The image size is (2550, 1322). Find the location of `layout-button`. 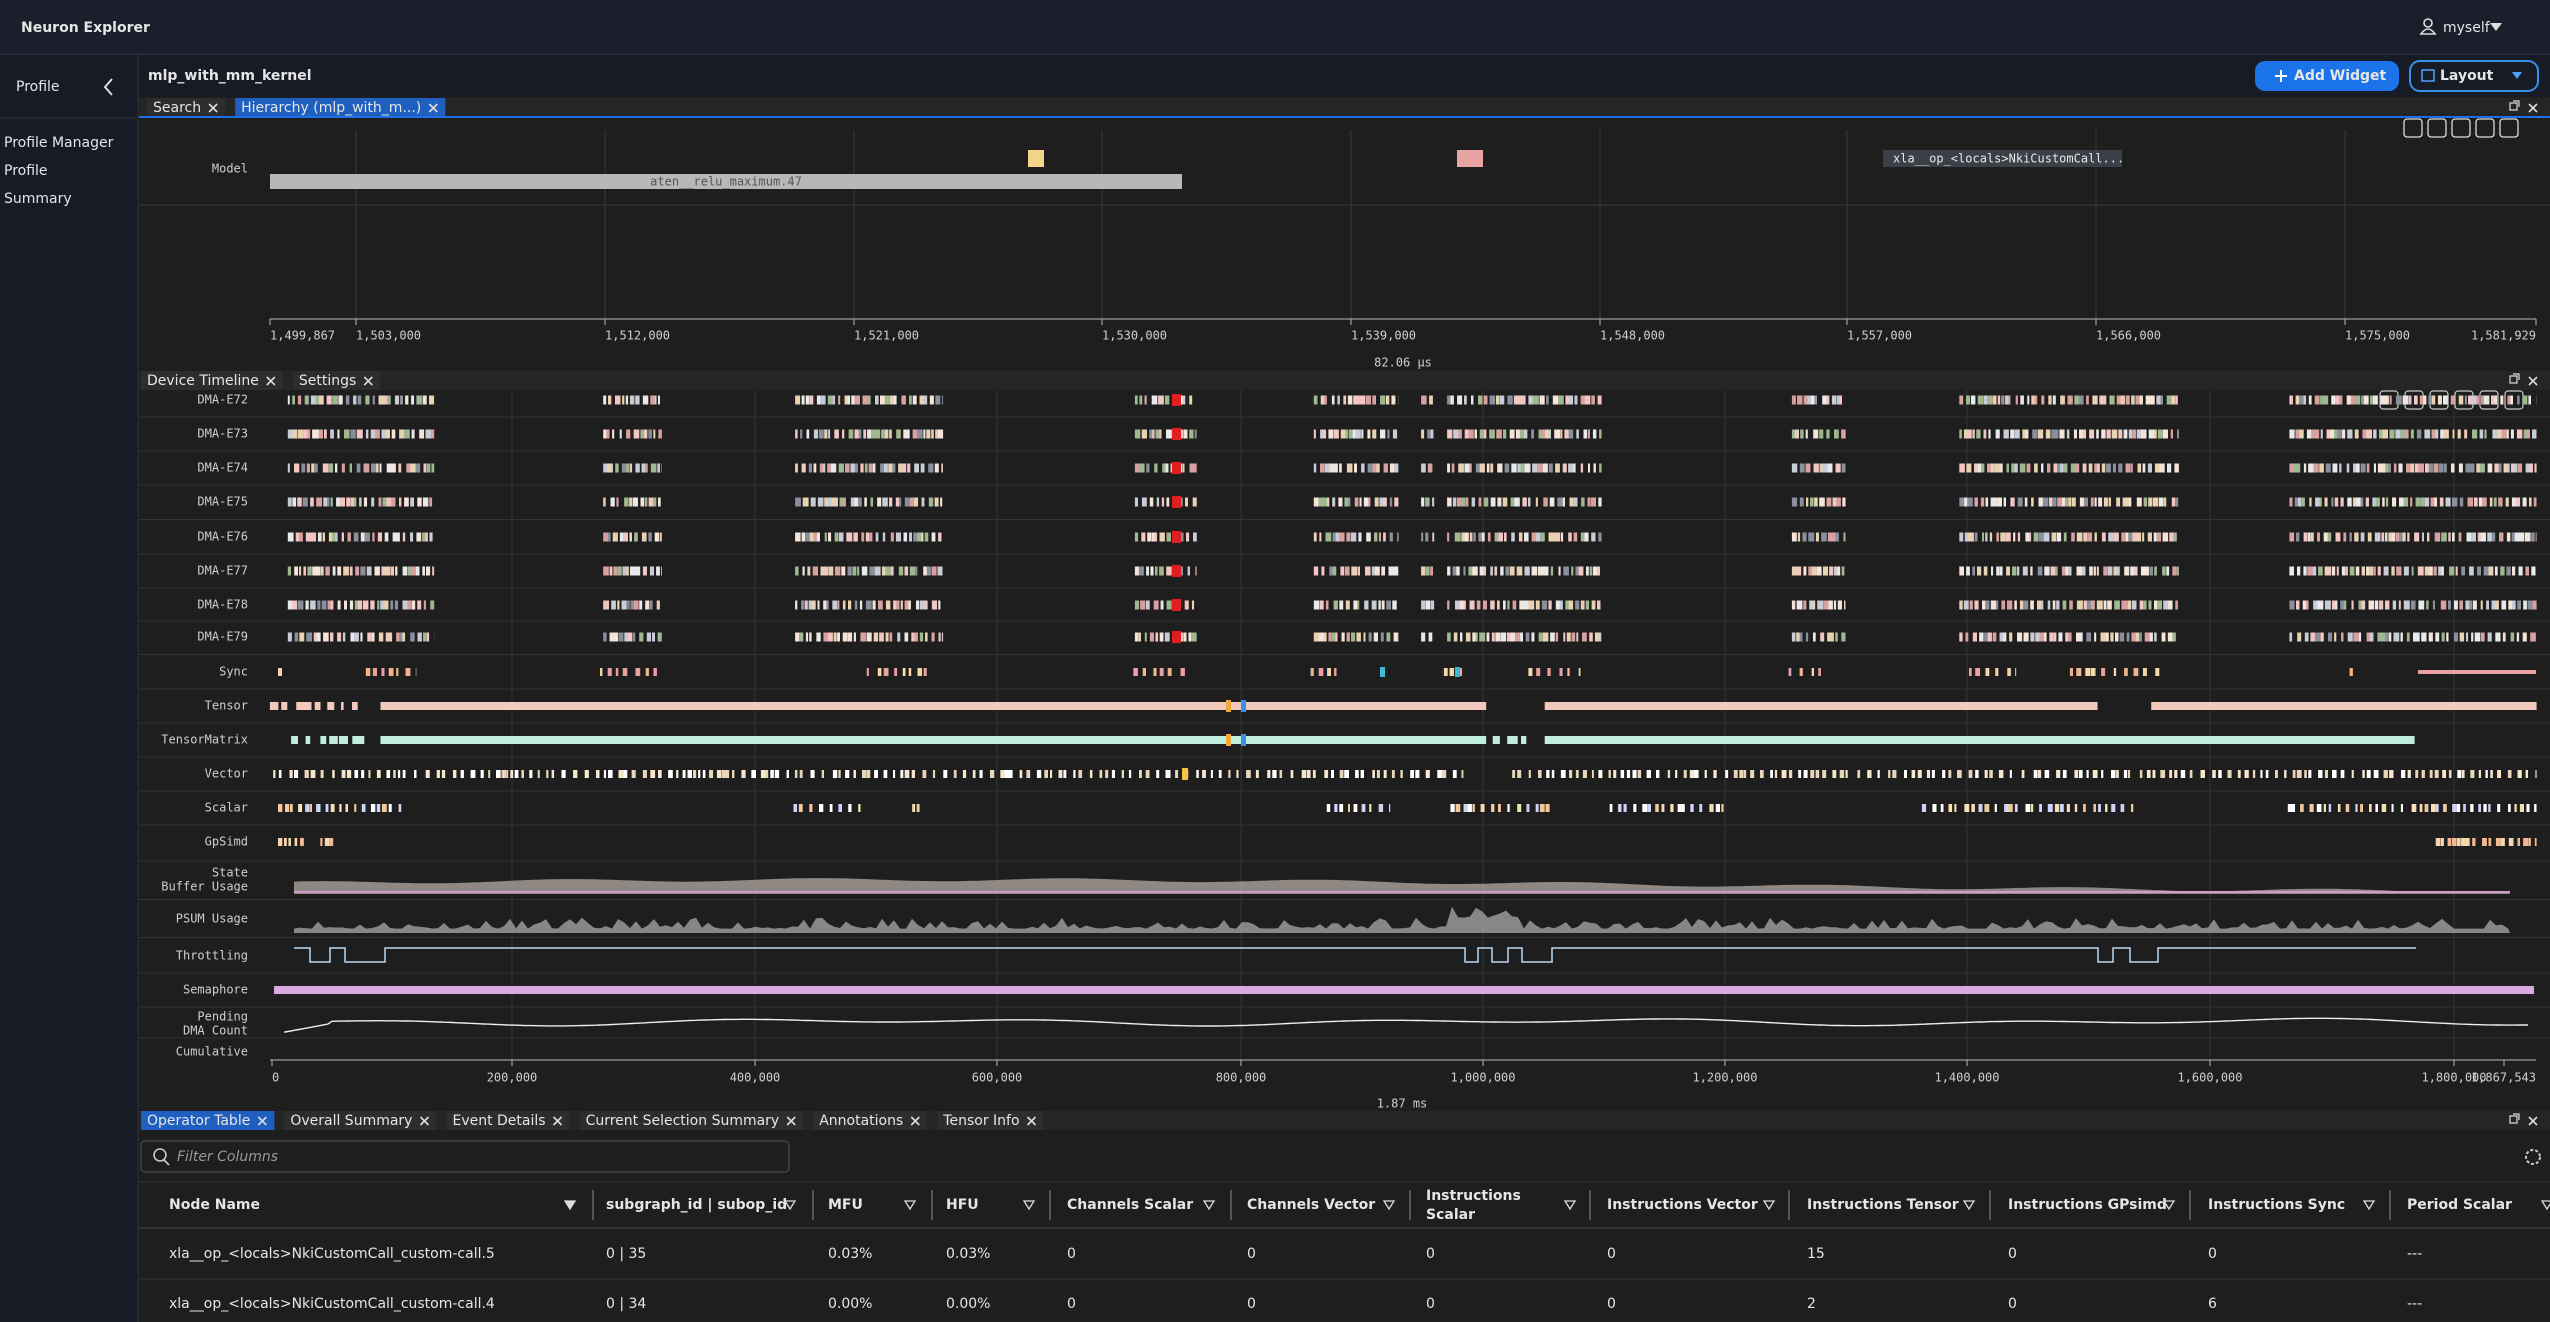

layout-button is located at coordinates (2474, 76).